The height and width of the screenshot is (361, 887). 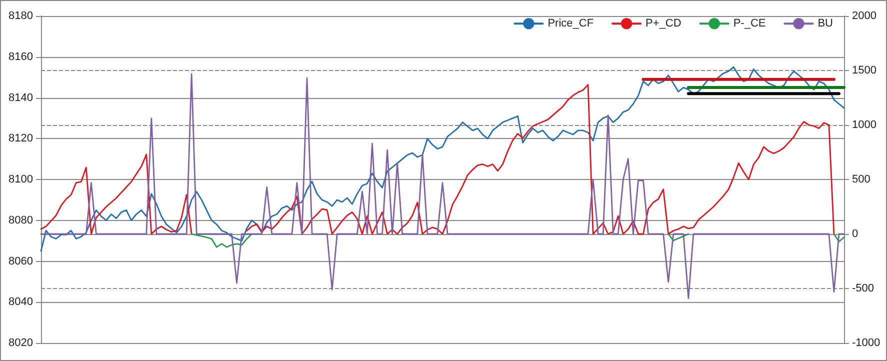 What do you see at coordinates (855, 234) in the screenshot?
I see `y2-tick-label: 0` at bounding box center [855, 234].